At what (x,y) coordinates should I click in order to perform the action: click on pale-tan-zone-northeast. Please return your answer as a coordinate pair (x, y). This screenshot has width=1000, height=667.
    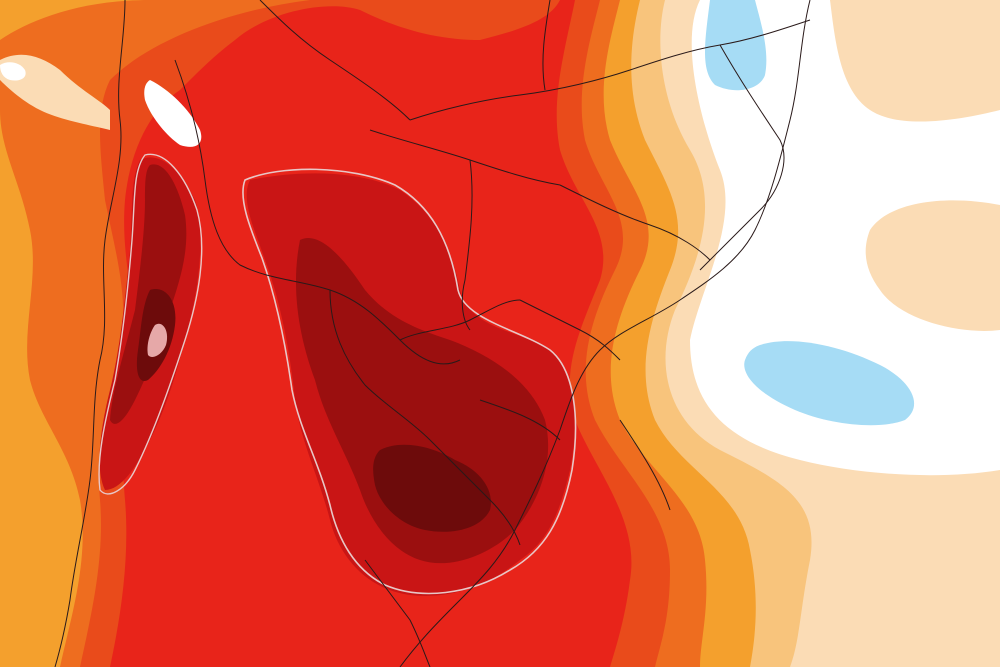
    Looking at the image, I should click on (915, 61).